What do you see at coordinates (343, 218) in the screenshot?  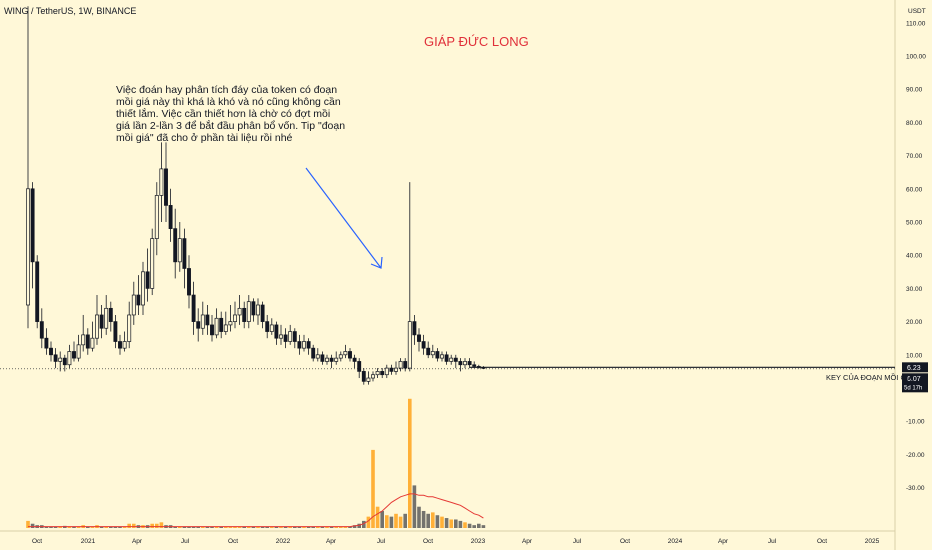 I see `arrow-line` at bounding box center [343, 218].